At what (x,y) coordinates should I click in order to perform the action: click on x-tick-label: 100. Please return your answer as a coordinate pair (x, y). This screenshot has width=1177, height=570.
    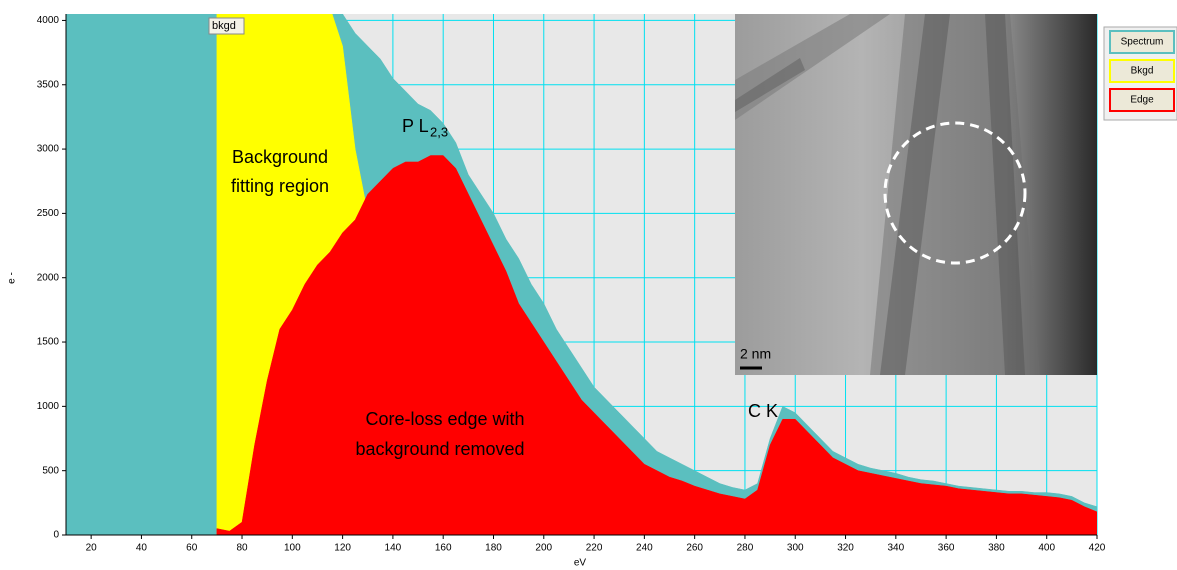
    Looking at the image, I should click on (292, 548).